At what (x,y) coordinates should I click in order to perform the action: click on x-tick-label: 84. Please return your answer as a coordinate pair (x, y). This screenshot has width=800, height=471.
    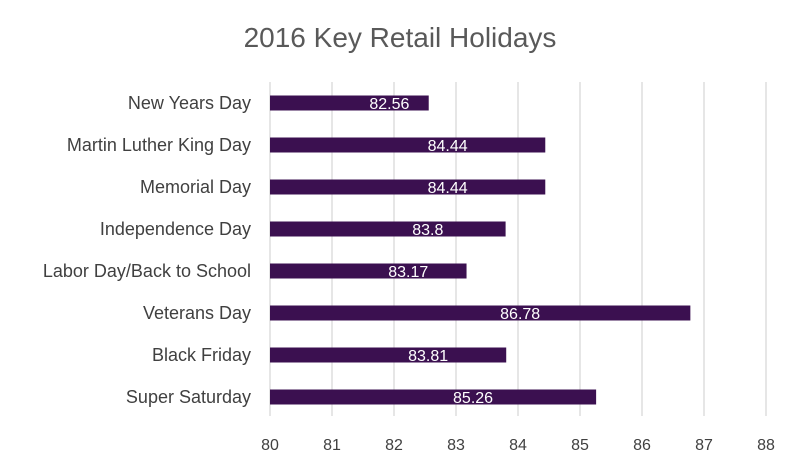
    Looking at the image, I should click on (518, 445).